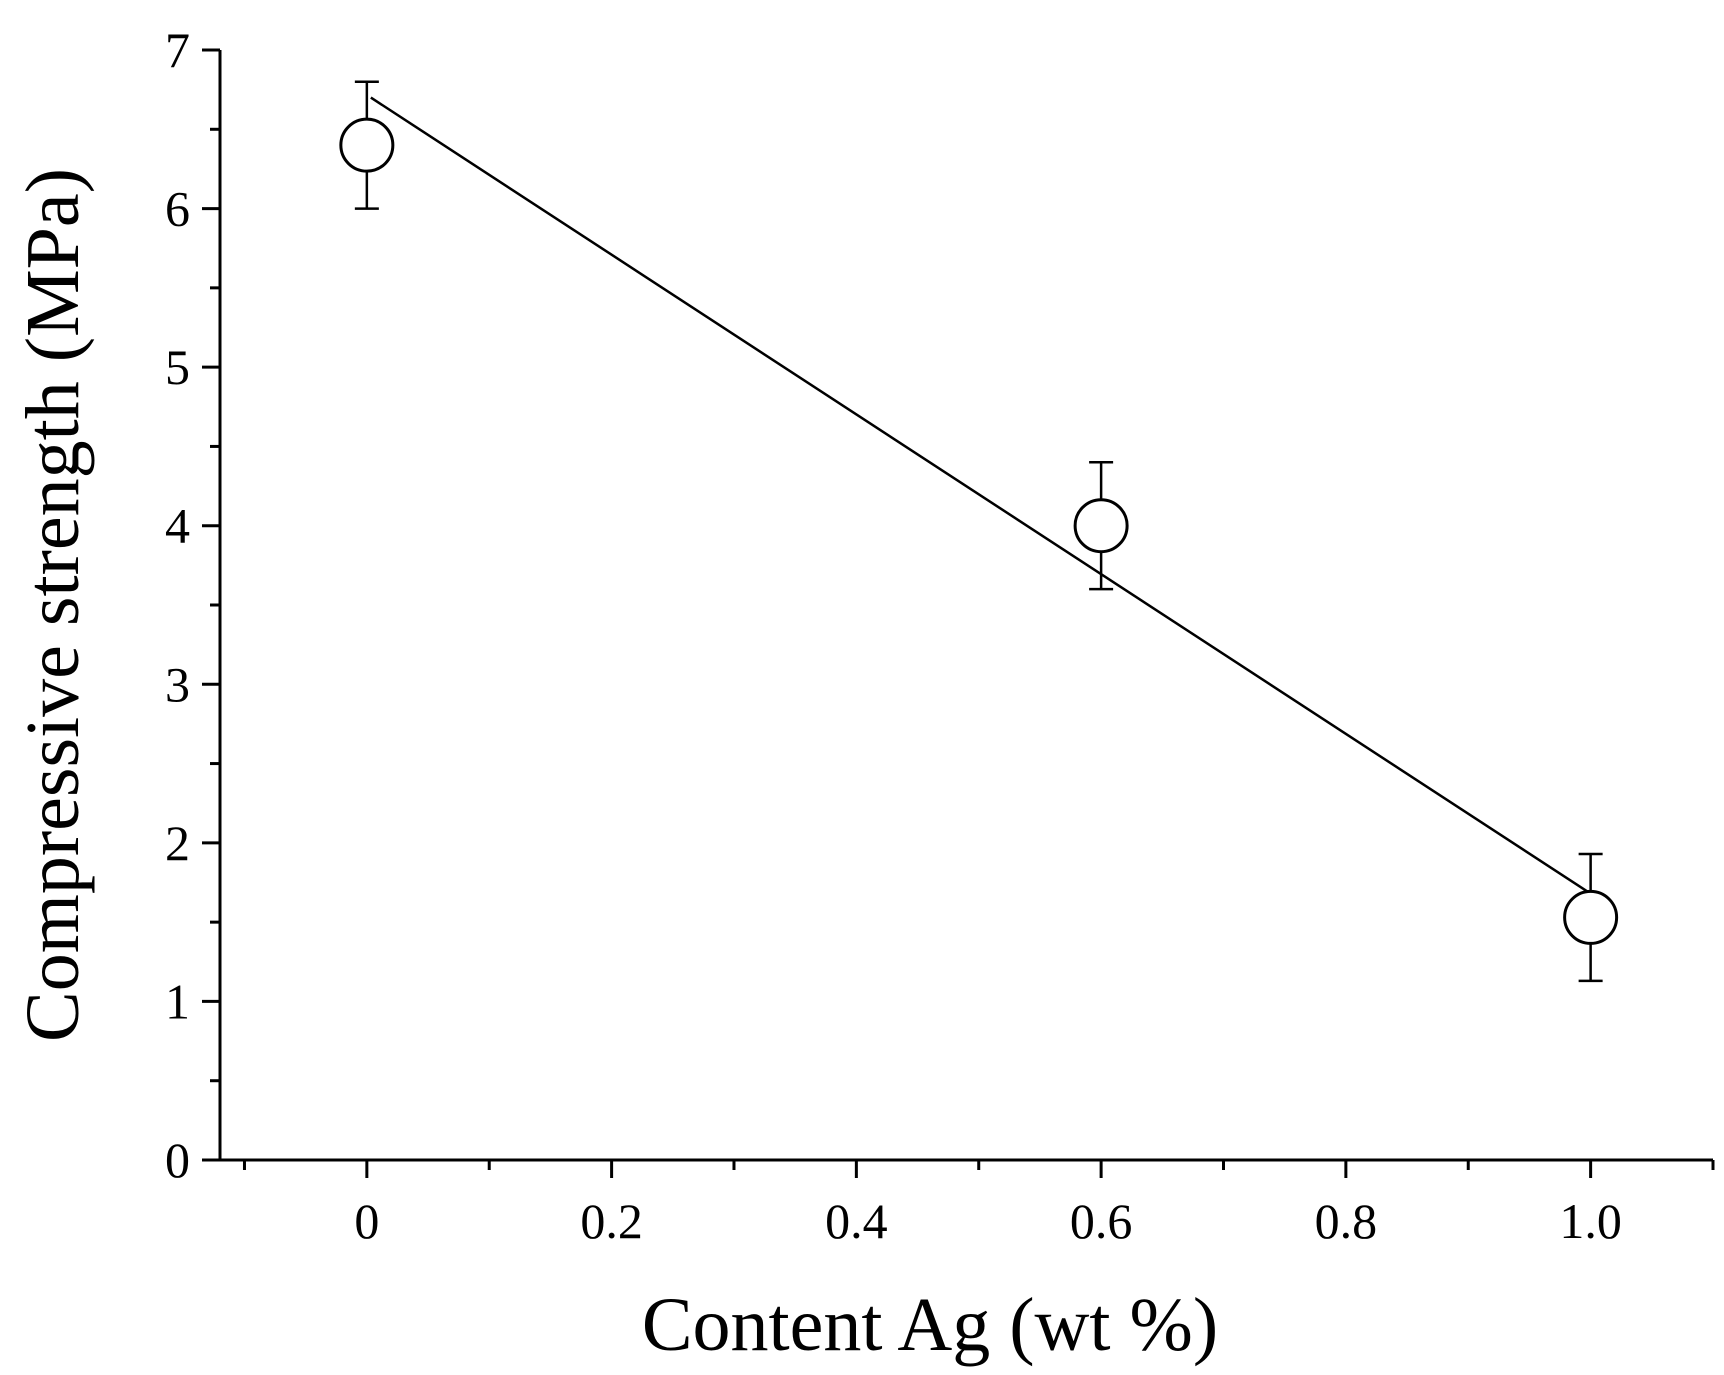 The width and height of the screenshot is (1724, 1375). Describe the element at coordinates (930, 1325) in the screenshot. I see `x-axis-title: Content Ag (wt %)` at that location.